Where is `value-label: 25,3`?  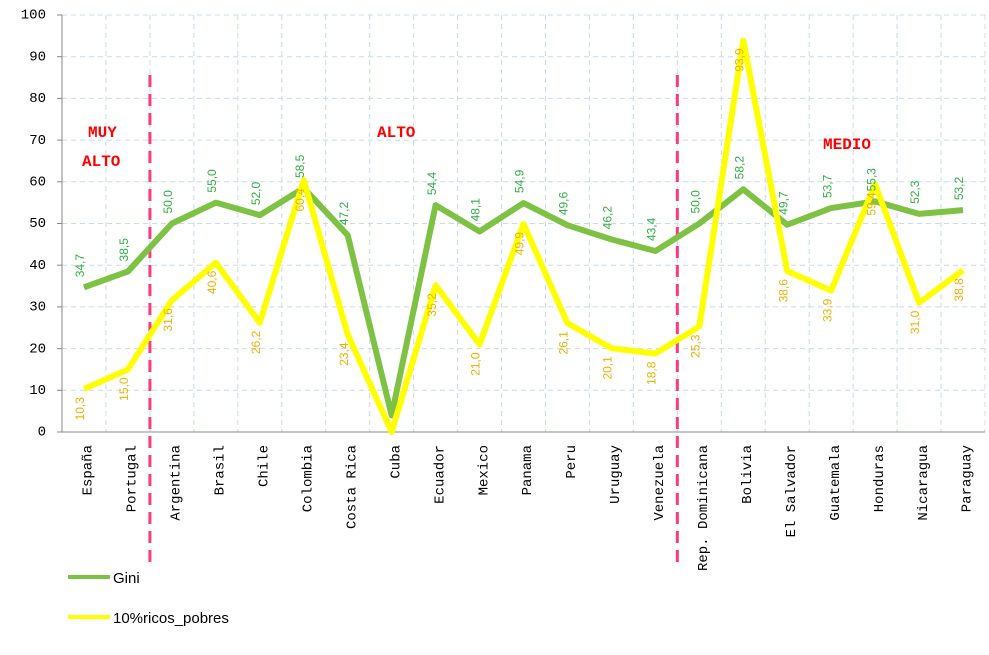
value-label: 25,3 is located at coordinates (695, 346).